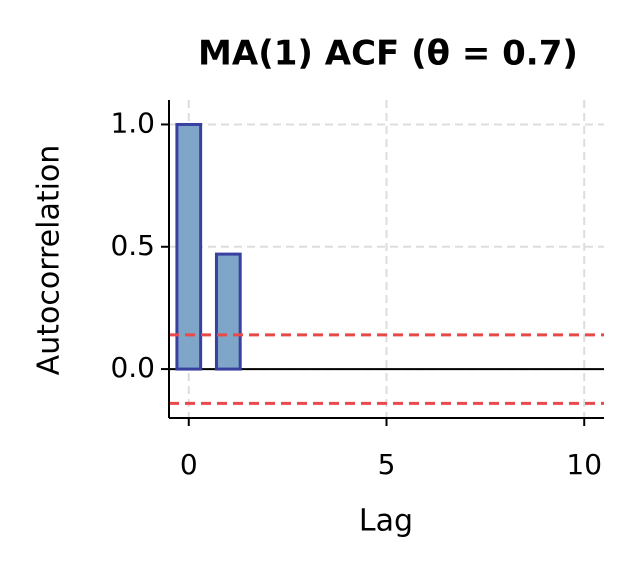 The height and width of the screenshot is (574, 635). Describe the element at coordinates (132, 245) in the screenshot. I see `y-tick-label: 0.5` at that location.